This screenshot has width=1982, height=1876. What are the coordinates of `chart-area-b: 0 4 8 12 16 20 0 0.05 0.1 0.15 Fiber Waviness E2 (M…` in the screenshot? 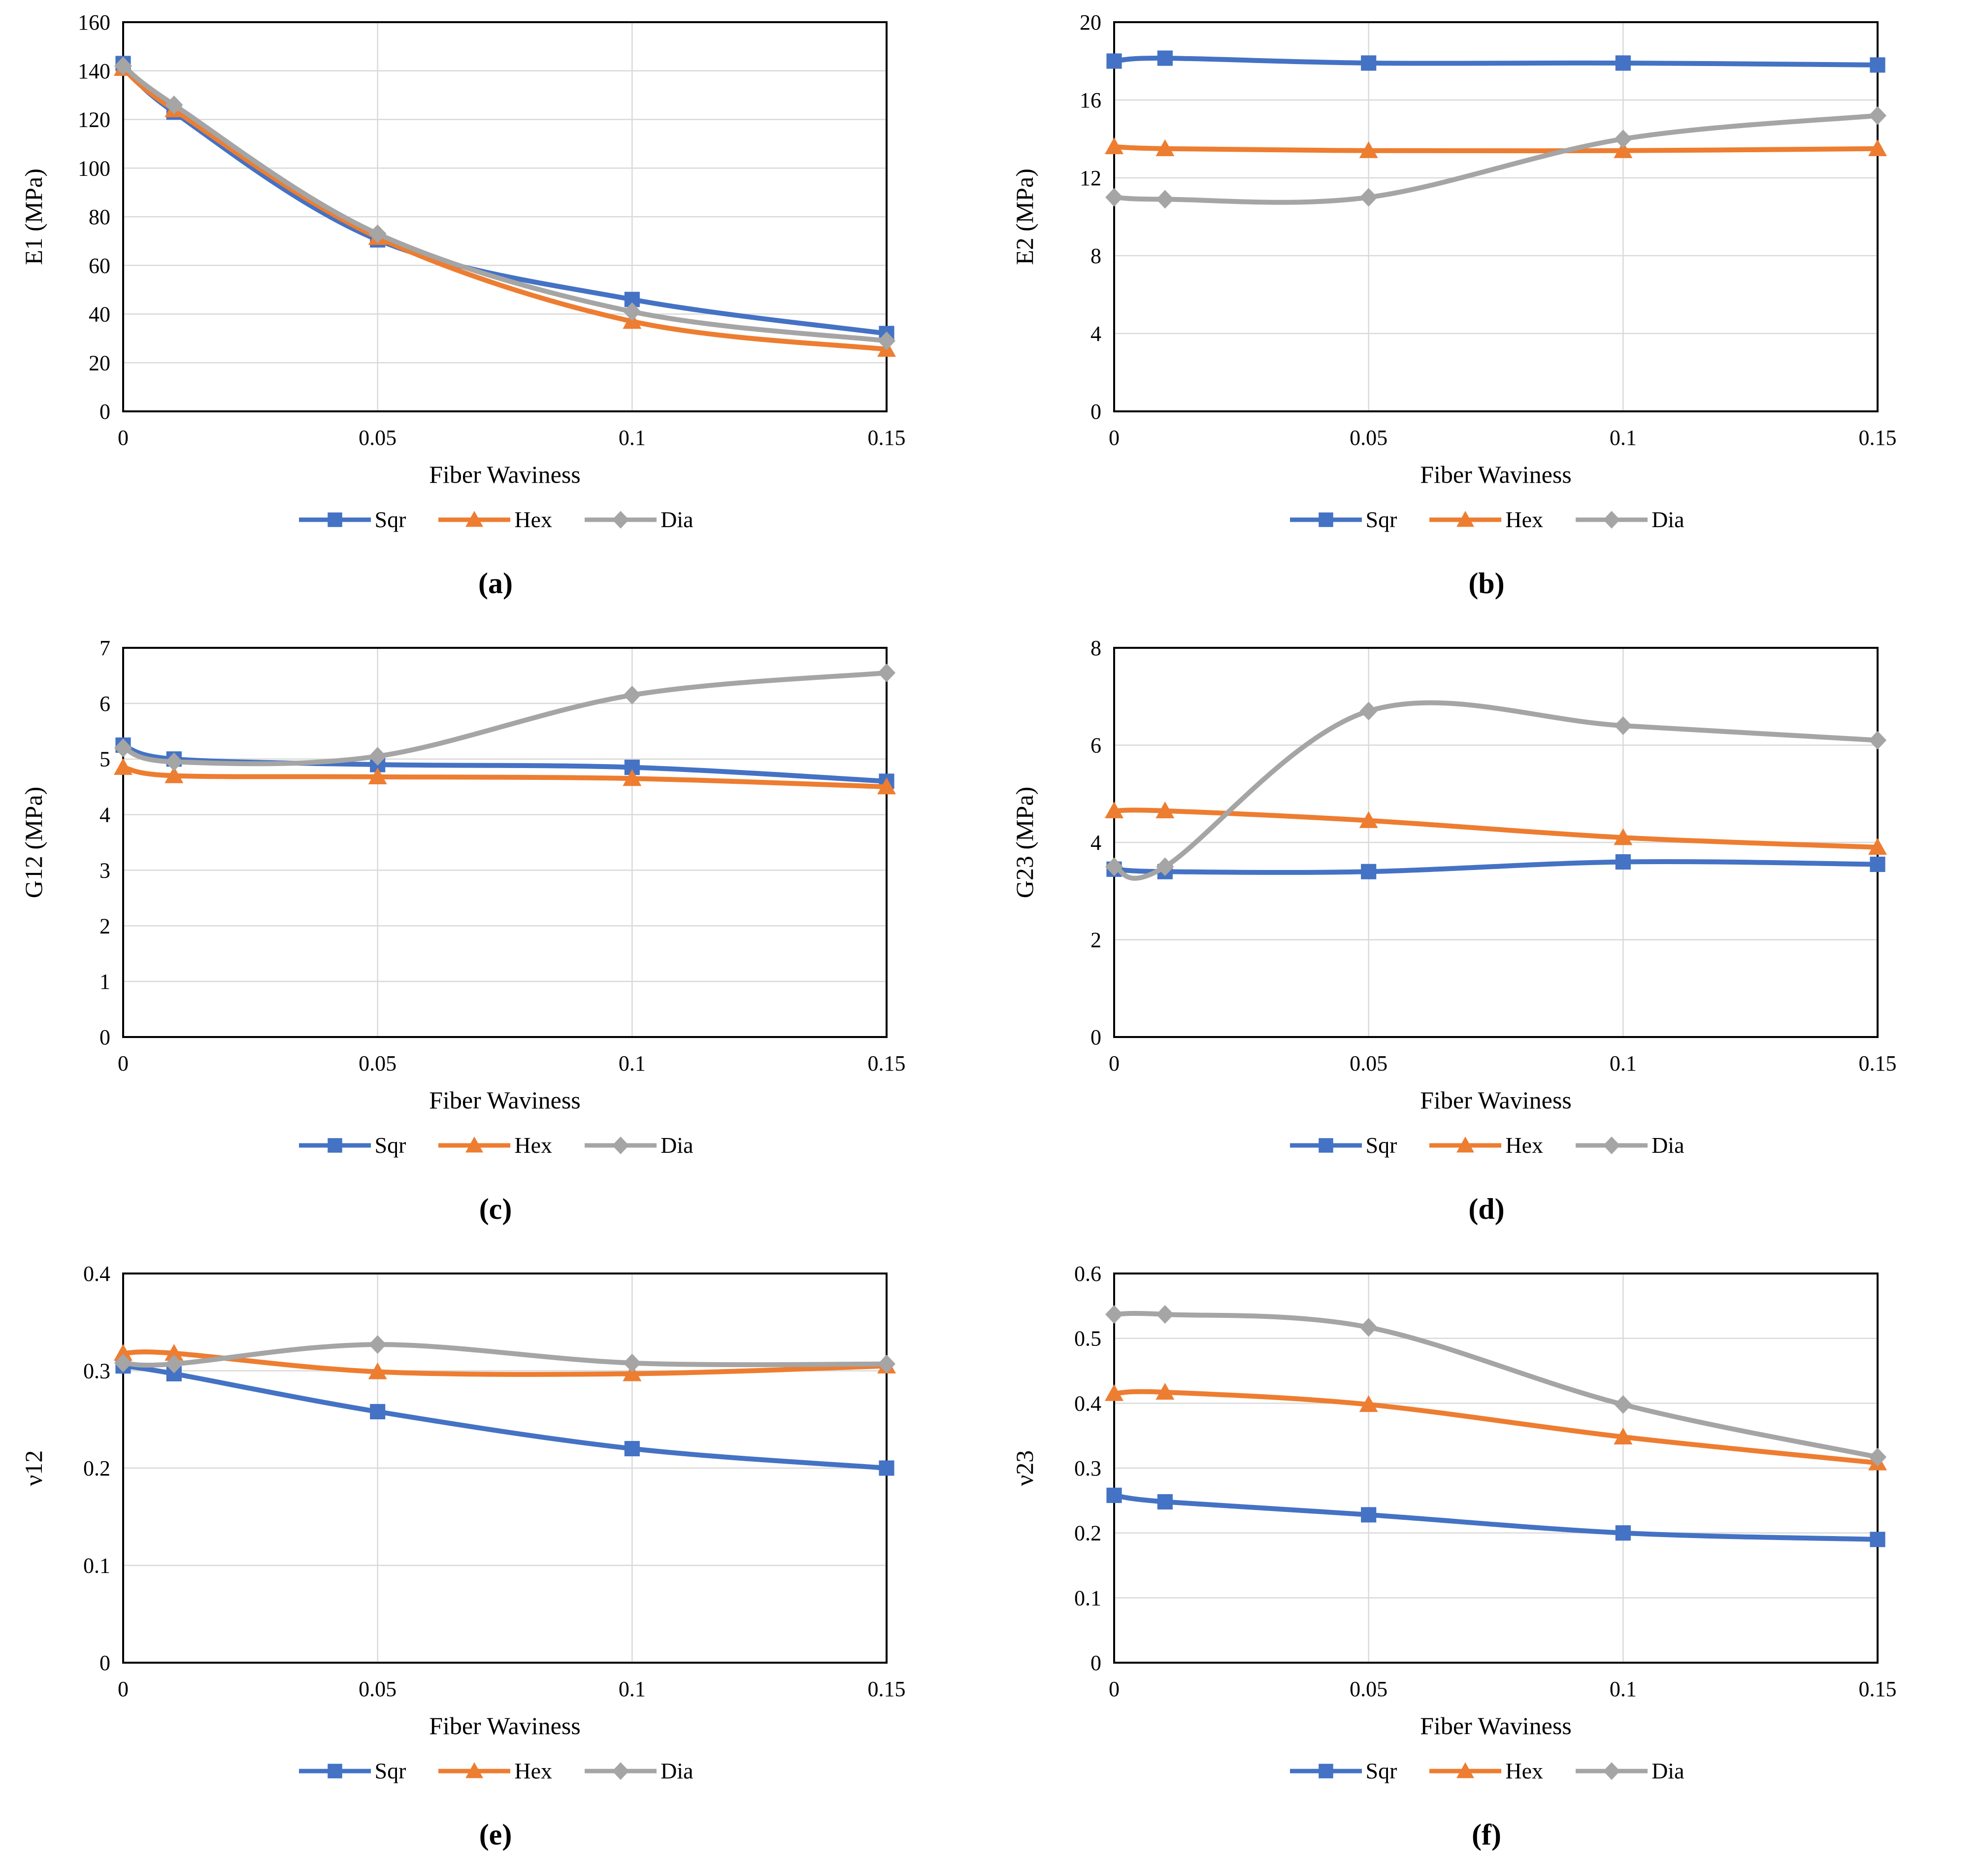 It's located at (1487, 247).